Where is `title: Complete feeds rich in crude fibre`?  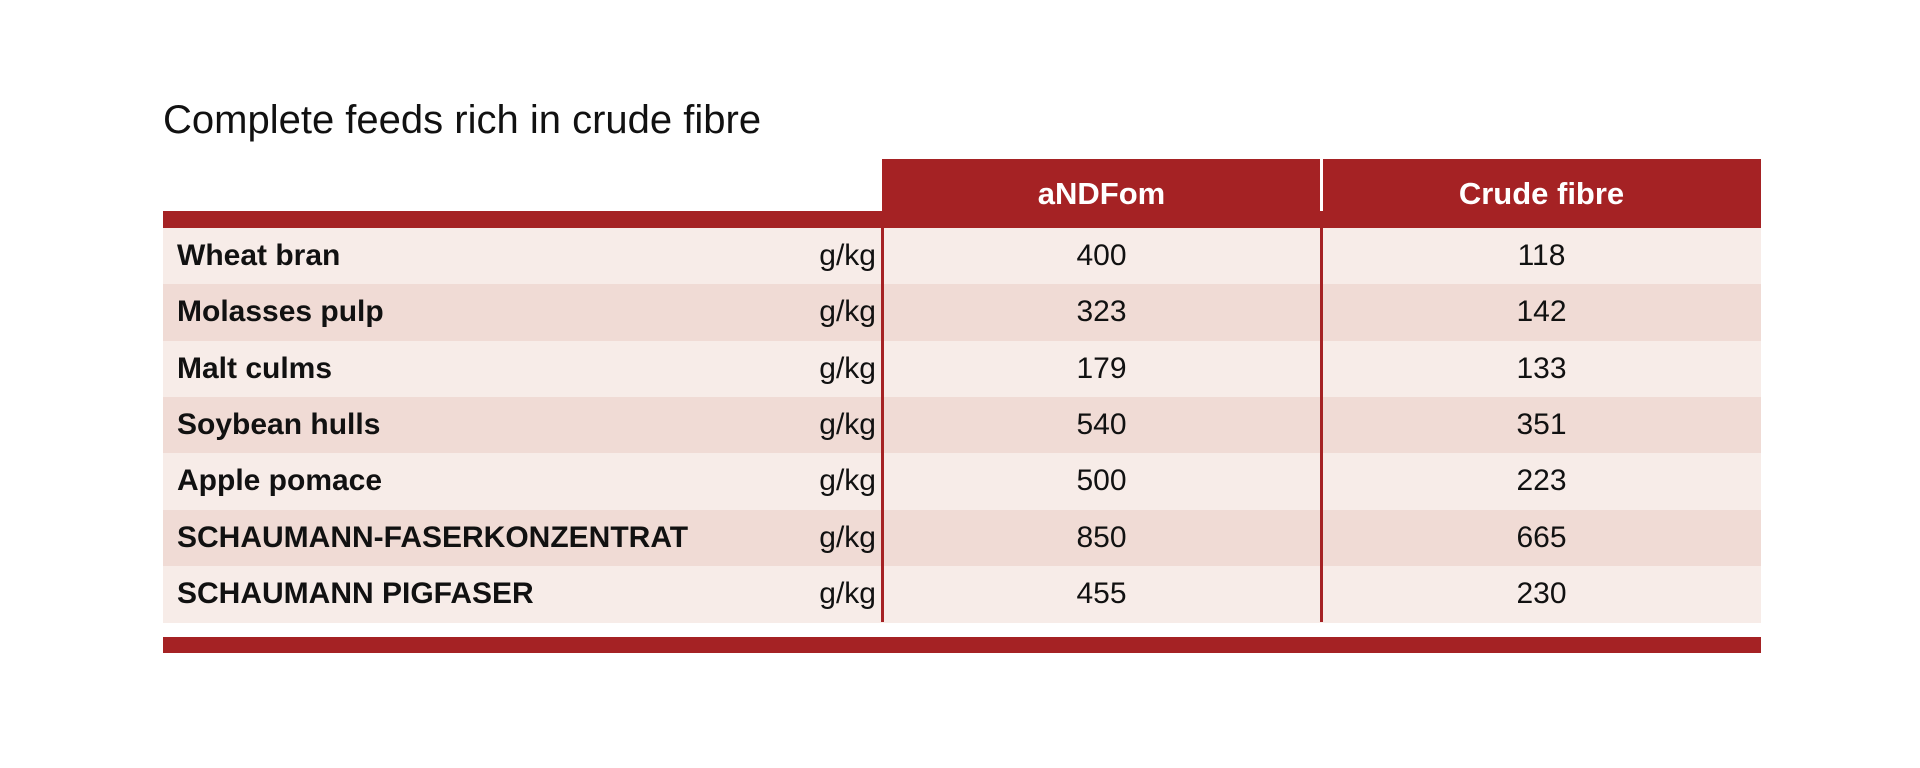
title: Complete feeds rich in crude fibre is located at coordinates (462, 120).